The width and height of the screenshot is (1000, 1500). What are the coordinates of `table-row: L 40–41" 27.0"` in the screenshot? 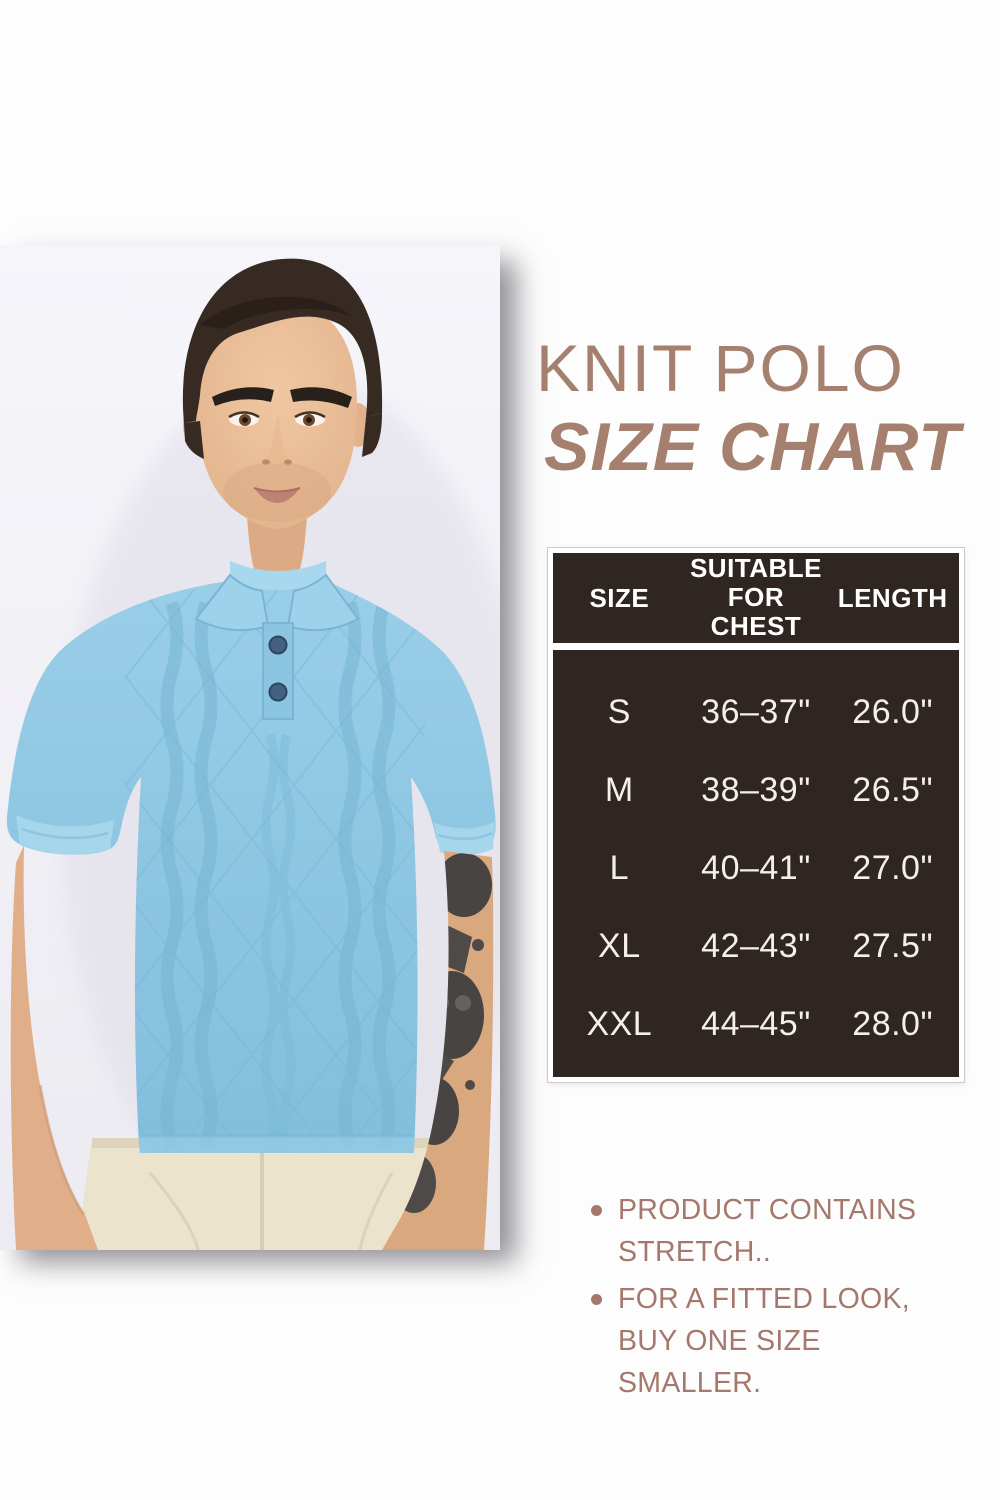 It's located at (756, 868).